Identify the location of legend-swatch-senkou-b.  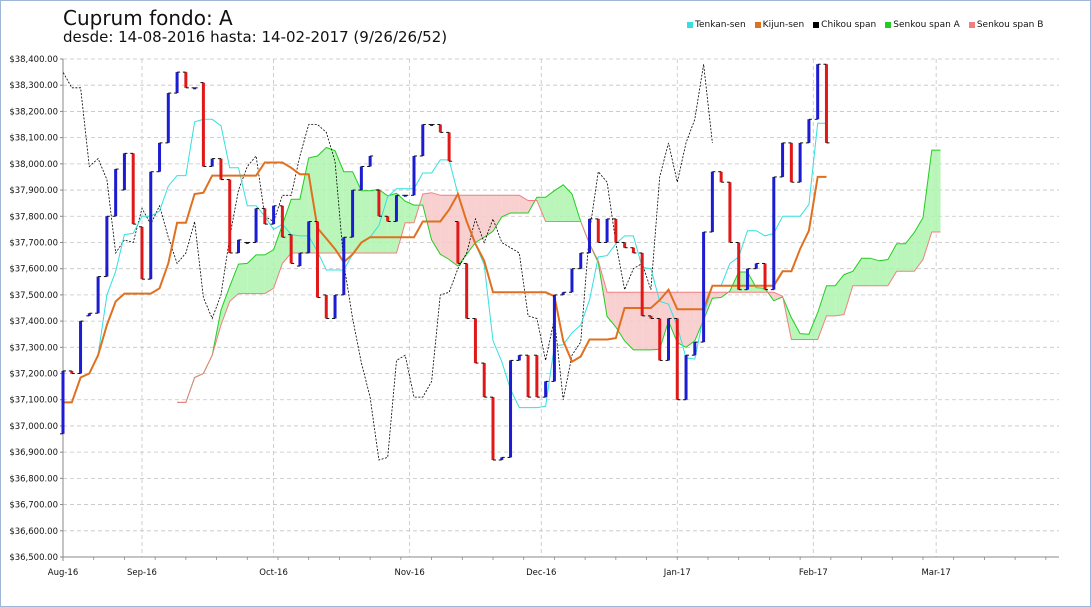
(971, 25).